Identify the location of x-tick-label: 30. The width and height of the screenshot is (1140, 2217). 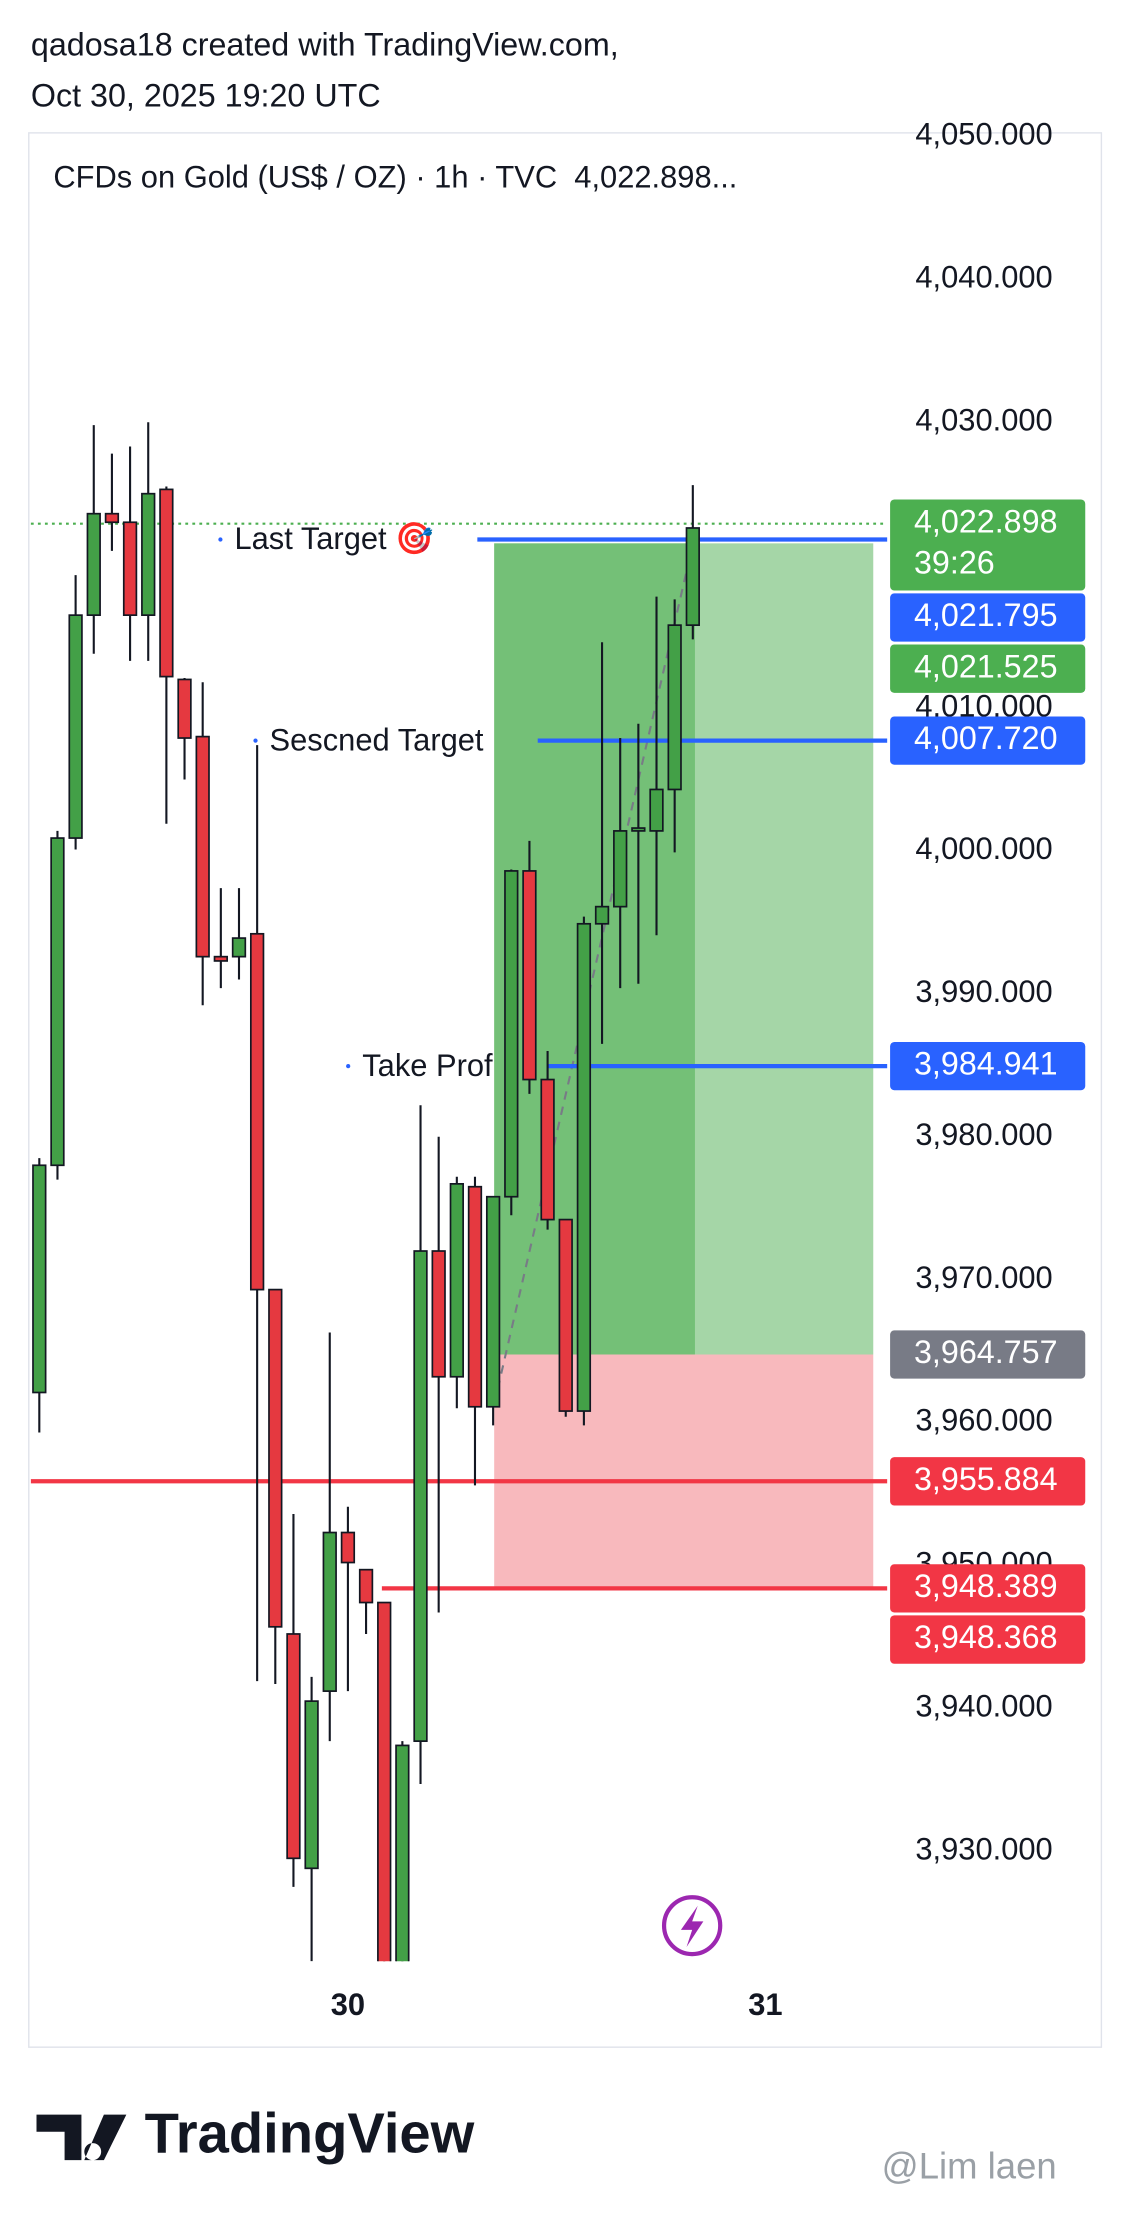
(348, 2004).